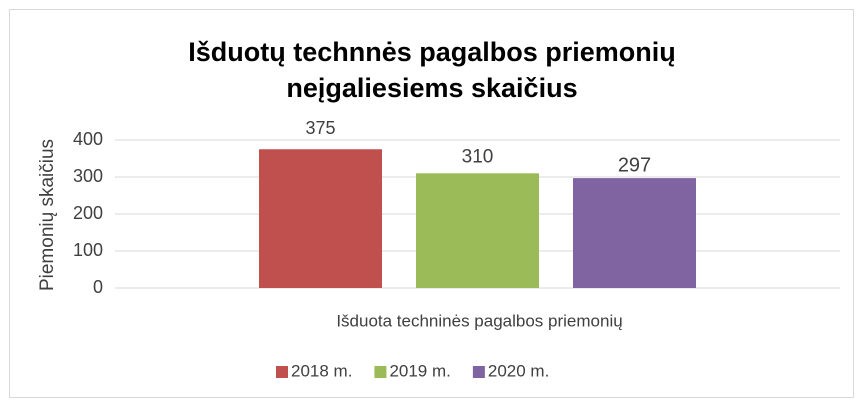 The height and width of the screenshot is (407, 864). I want to click on legend-label: 2018 m., so click(321, 370).